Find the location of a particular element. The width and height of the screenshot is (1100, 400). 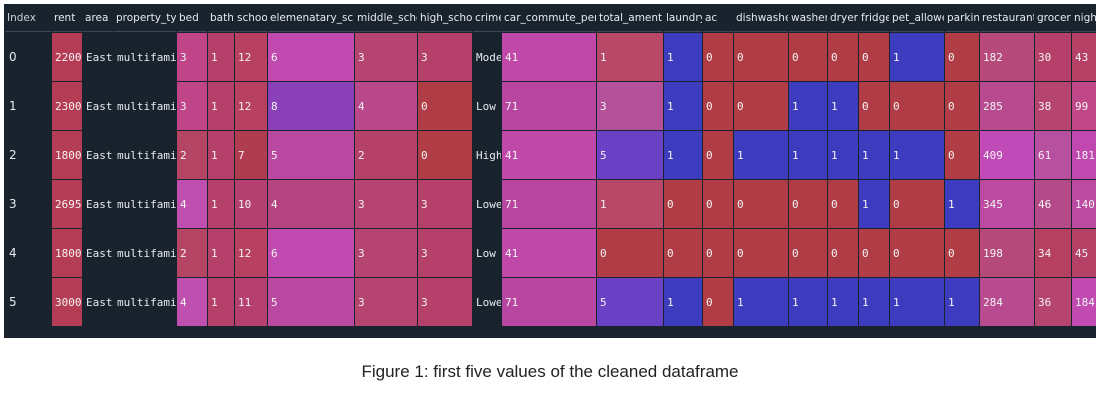

row-index-cell: 0 is located at coordinates (28, 57).